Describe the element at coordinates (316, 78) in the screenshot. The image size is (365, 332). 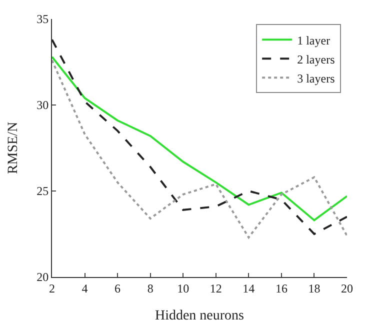
I see `legend-label: 3 layers` at that location.